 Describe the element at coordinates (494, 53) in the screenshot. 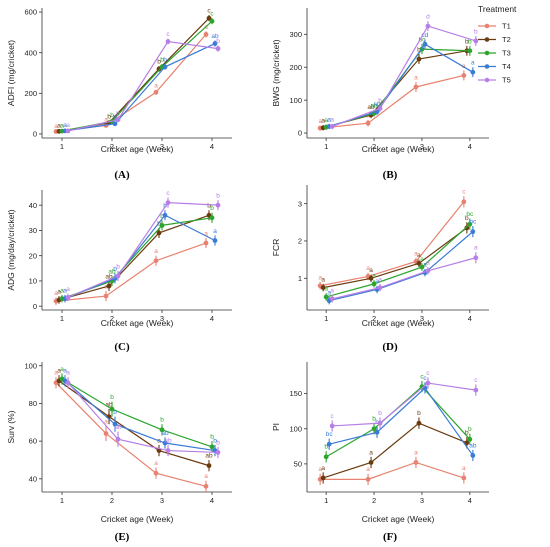

I see `legend-entries: T1 T2 T3 T4 T5` at that location.